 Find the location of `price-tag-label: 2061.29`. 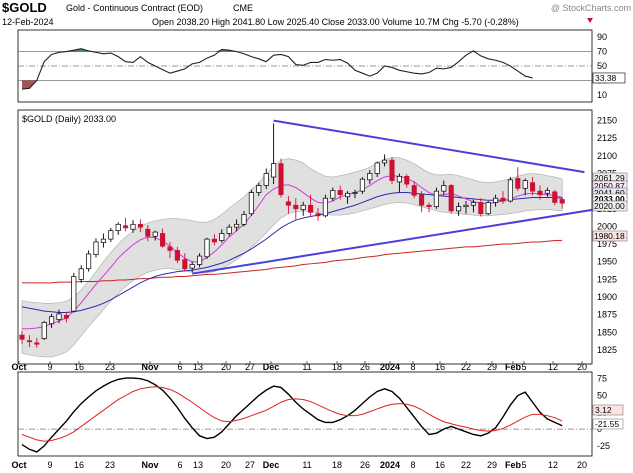

price-tag-label: 2061.29 is located at coordinates (609, 178).